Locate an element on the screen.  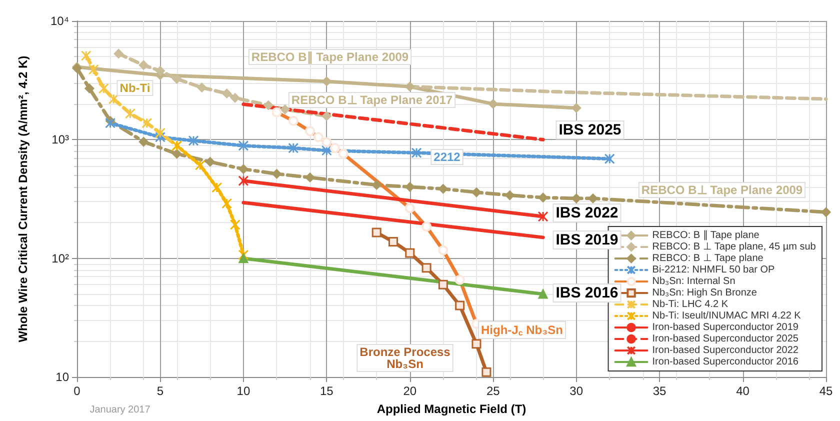
x-tick-label: 0 is located at coordinates (77, 391).